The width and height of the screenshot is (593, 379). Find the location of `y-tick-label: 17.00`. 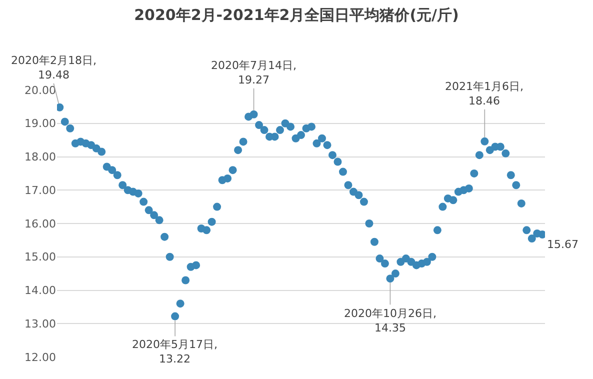

y-tick-label: 17.00 is located at coordinates (40, 190).